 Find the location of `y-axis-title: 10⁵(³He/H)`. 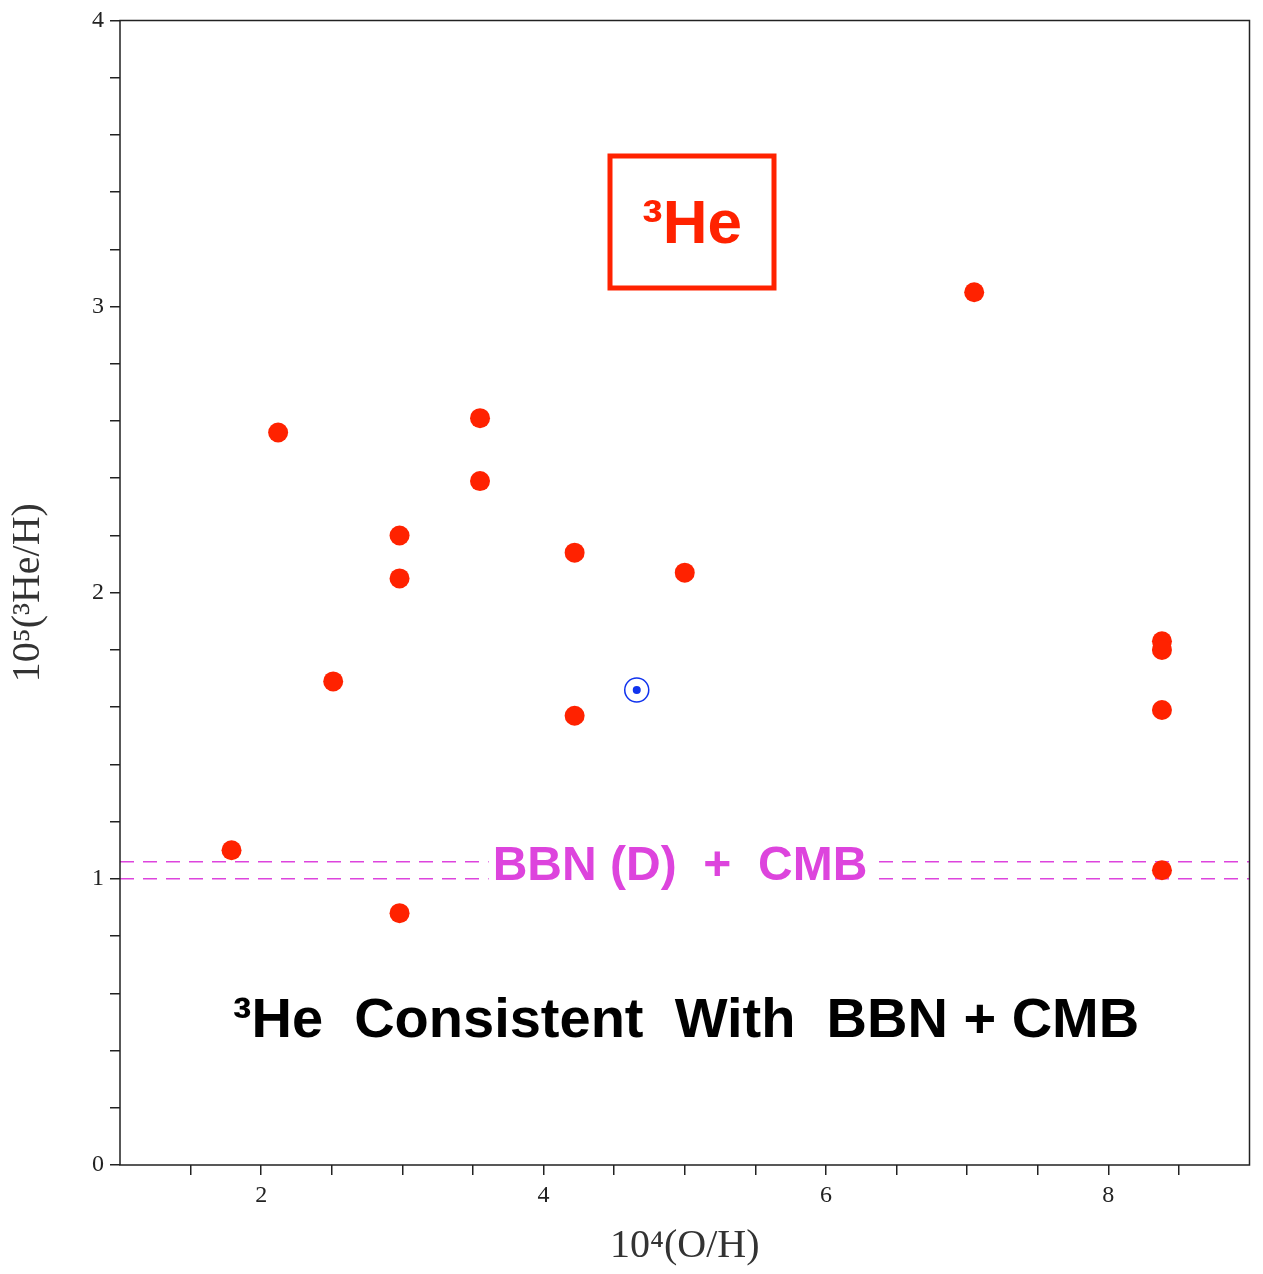

y-axis-title: 10⁵(³He/H) is located at coordinates (25, 593).